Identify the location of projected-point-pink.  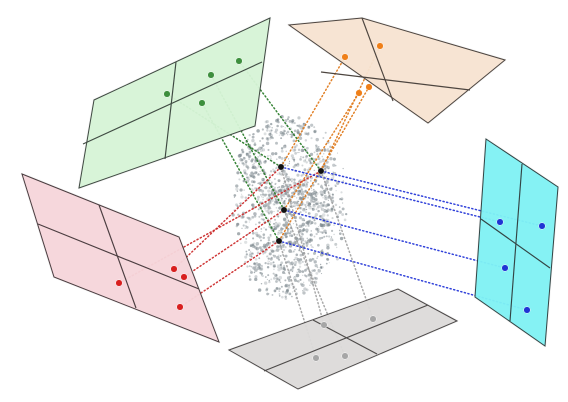
(174, 269).